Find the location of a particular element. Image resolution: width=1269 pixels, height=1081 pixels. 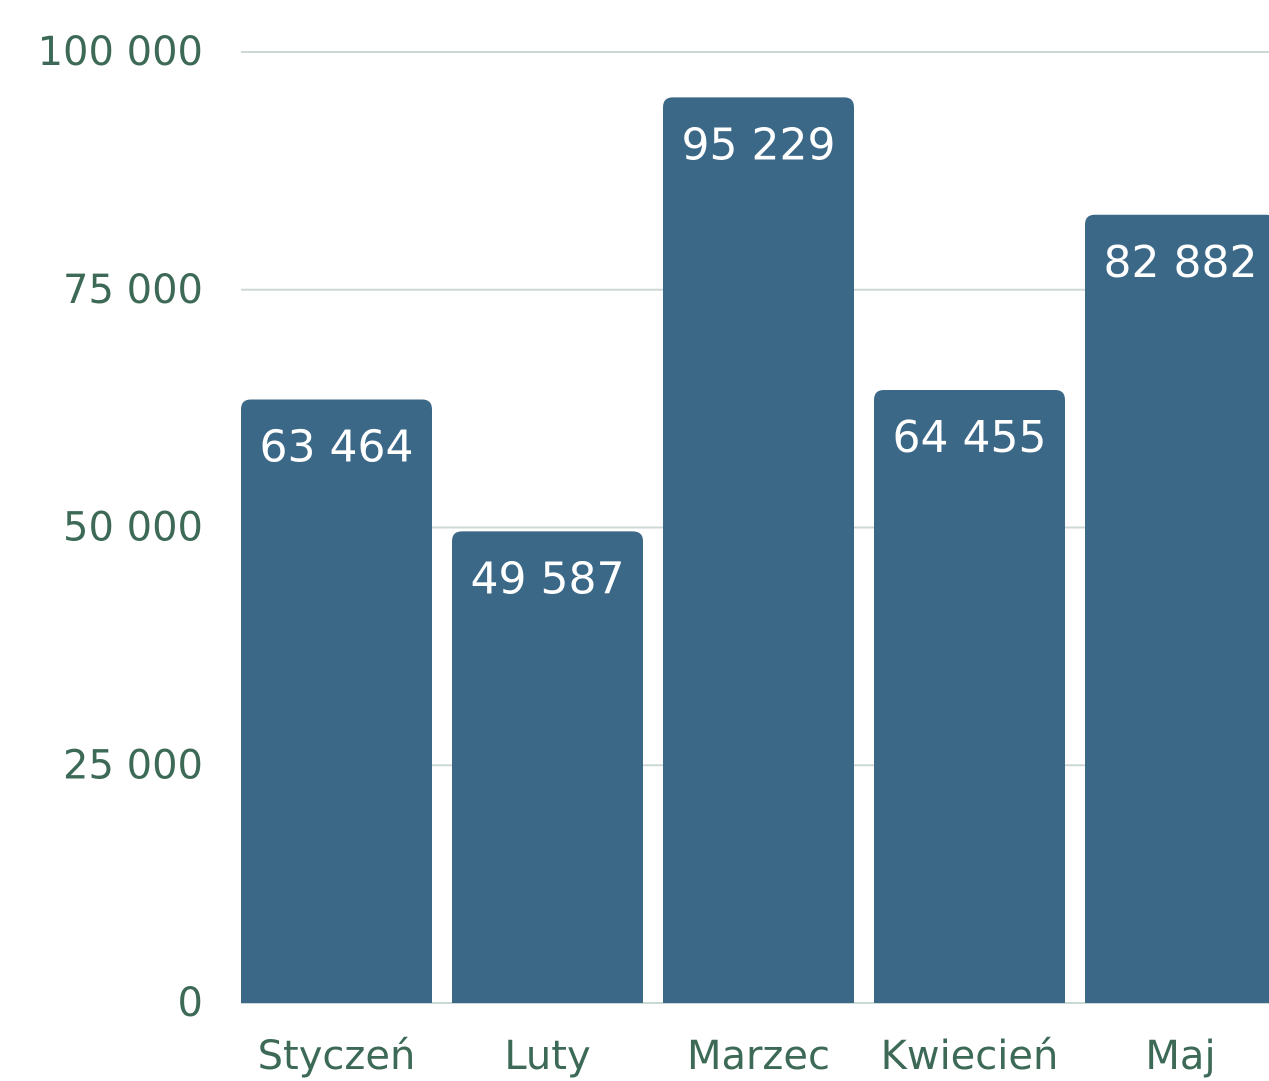

value-label: 49 587 is located at coordinates (548, 578).